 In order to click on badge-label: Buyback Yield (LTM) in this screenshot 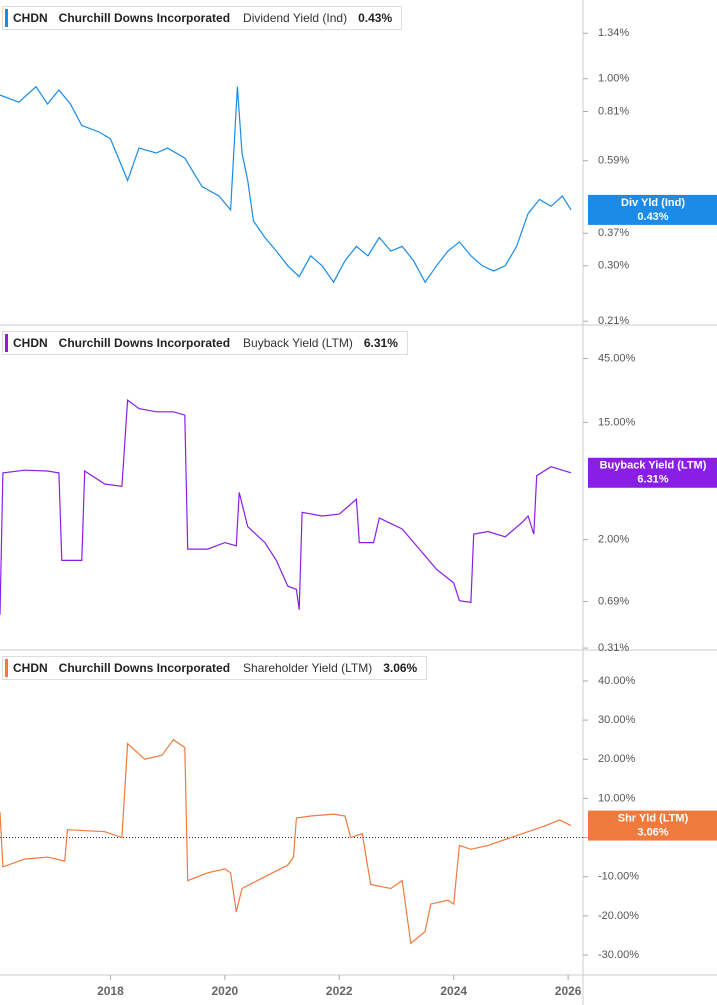, I will do `click(653, 466)`.